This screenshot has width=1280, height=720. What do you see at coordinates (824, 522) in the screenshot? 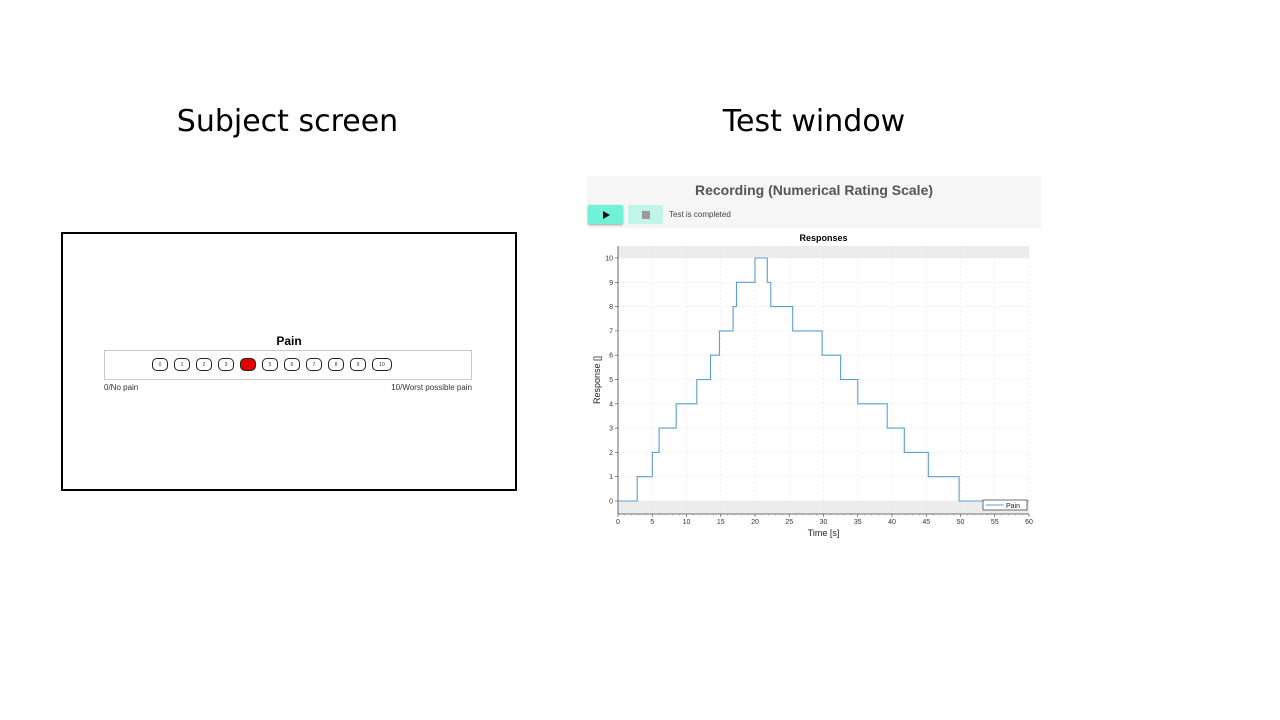
I see `x-tick-label: 30` at bounding box center [824, 522].